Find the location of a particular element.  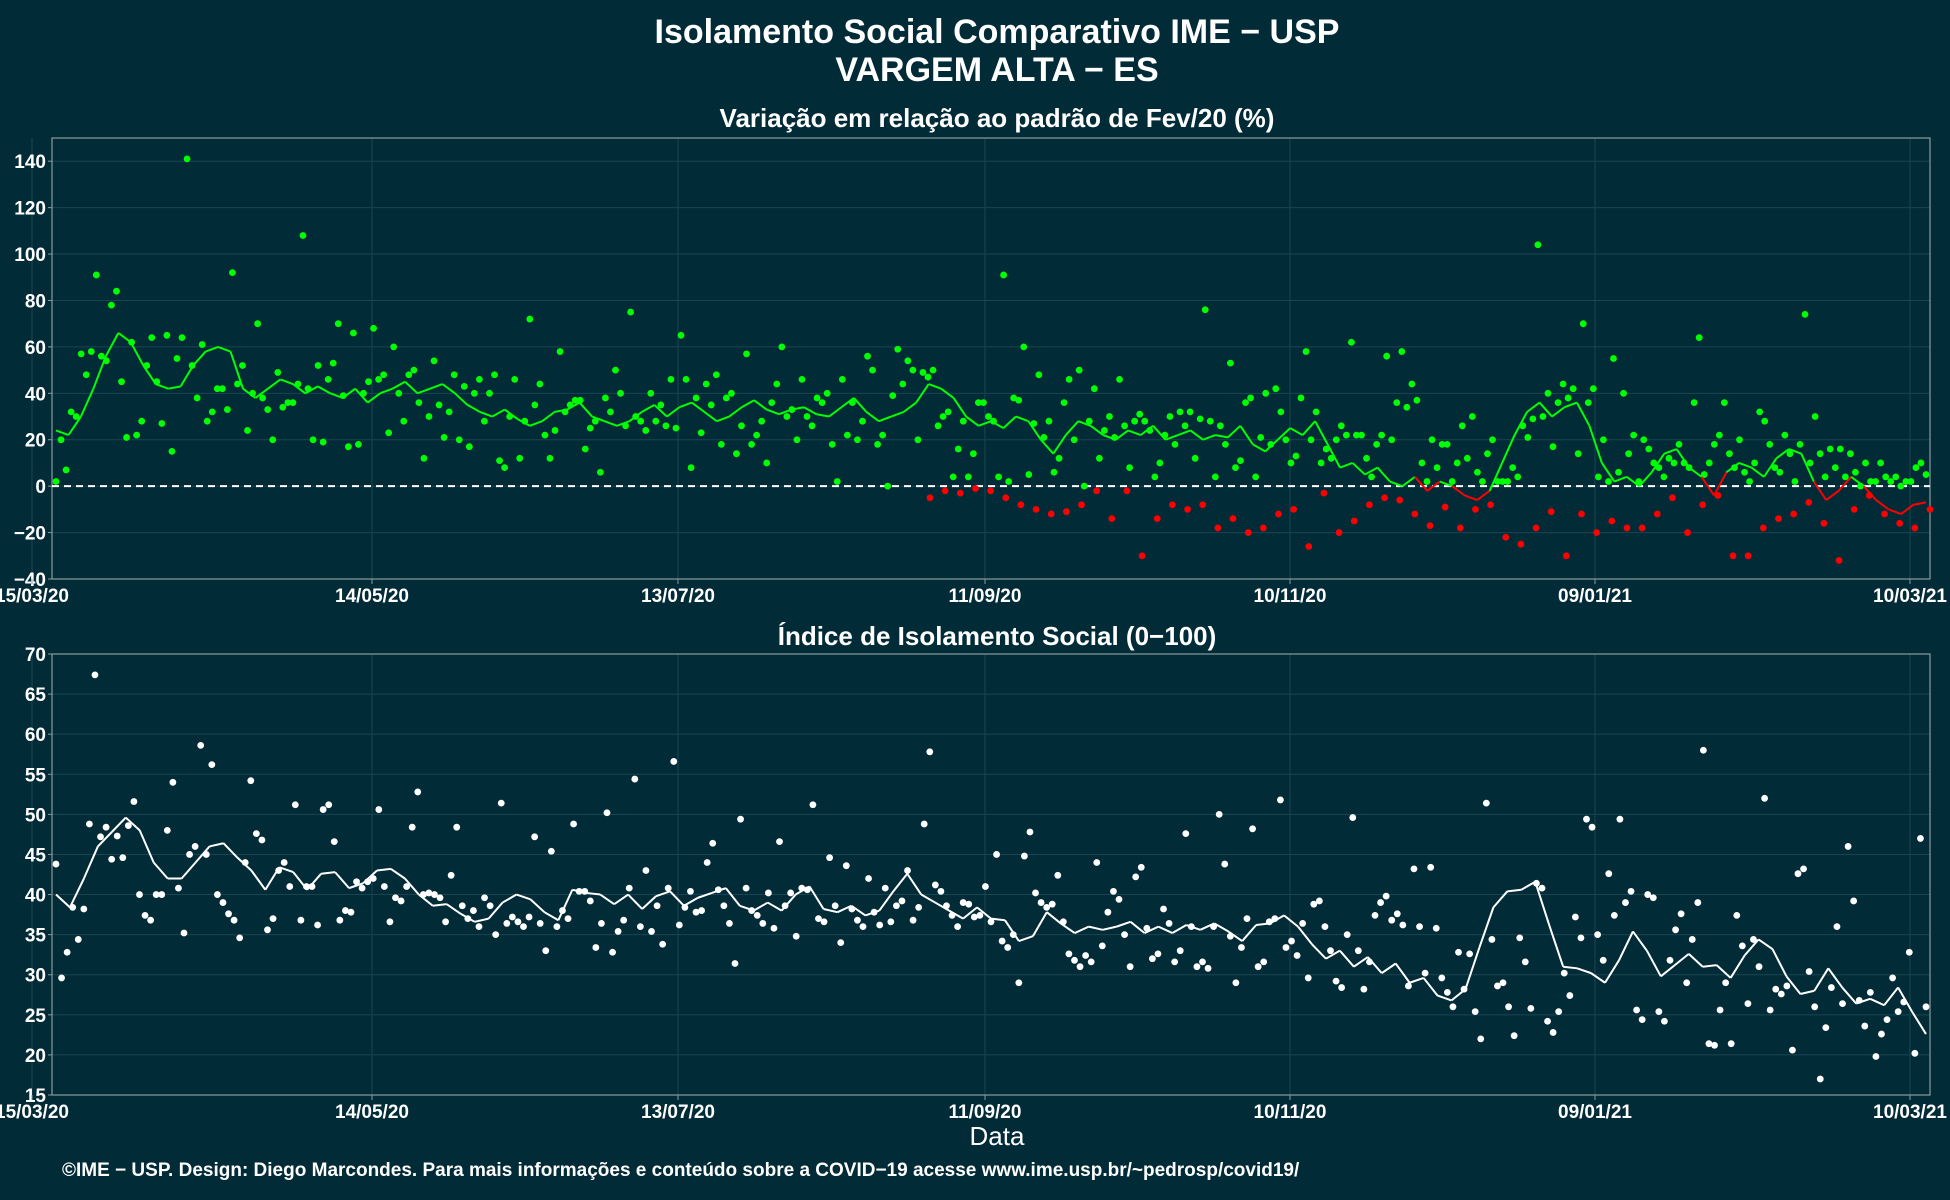

y-tick-label: 80 is located at coordinates (35, 301).